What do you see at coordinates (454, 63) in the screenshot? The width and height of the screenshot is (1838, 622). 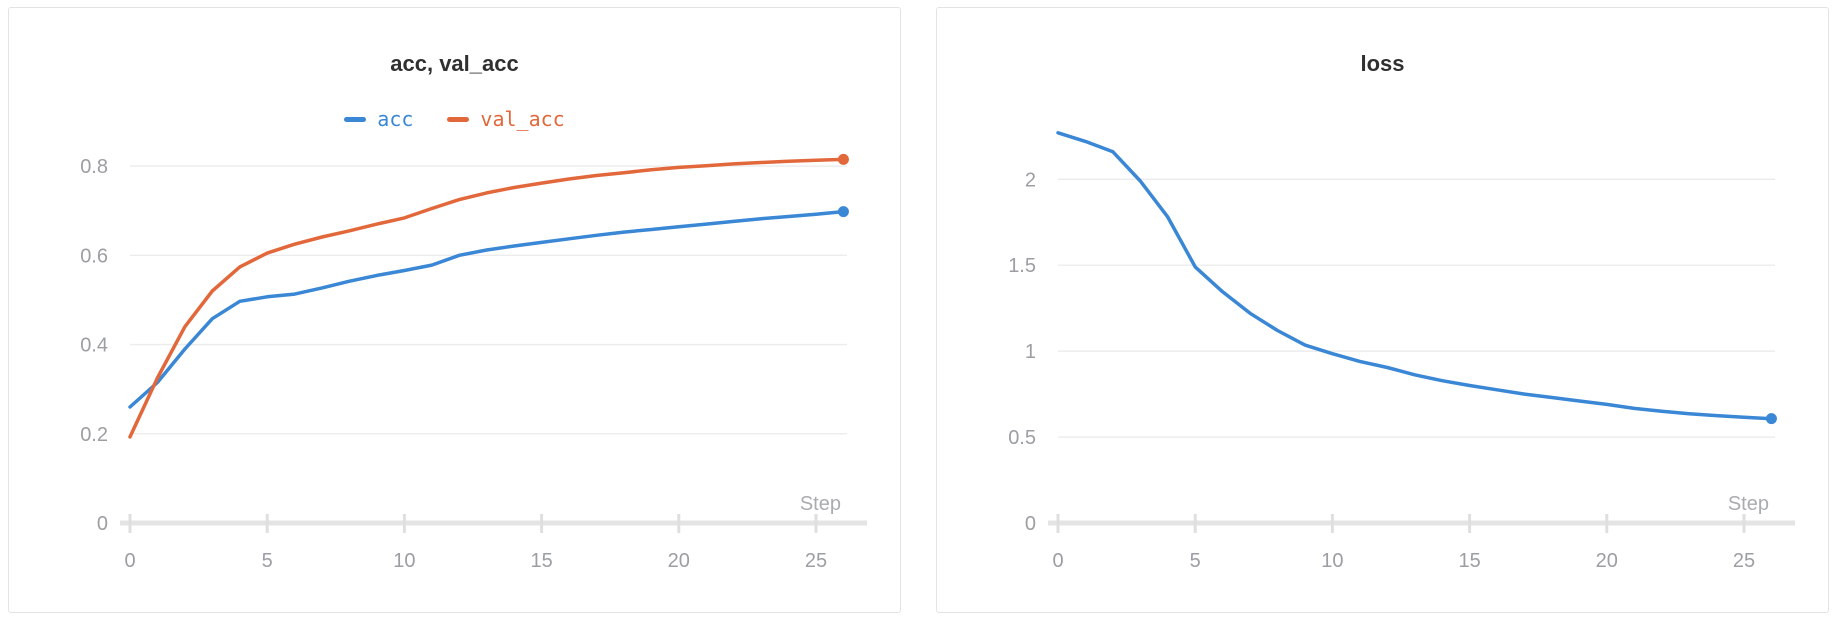 I see `chart-title: acc, val_acc` at bounding box center [454, 63].